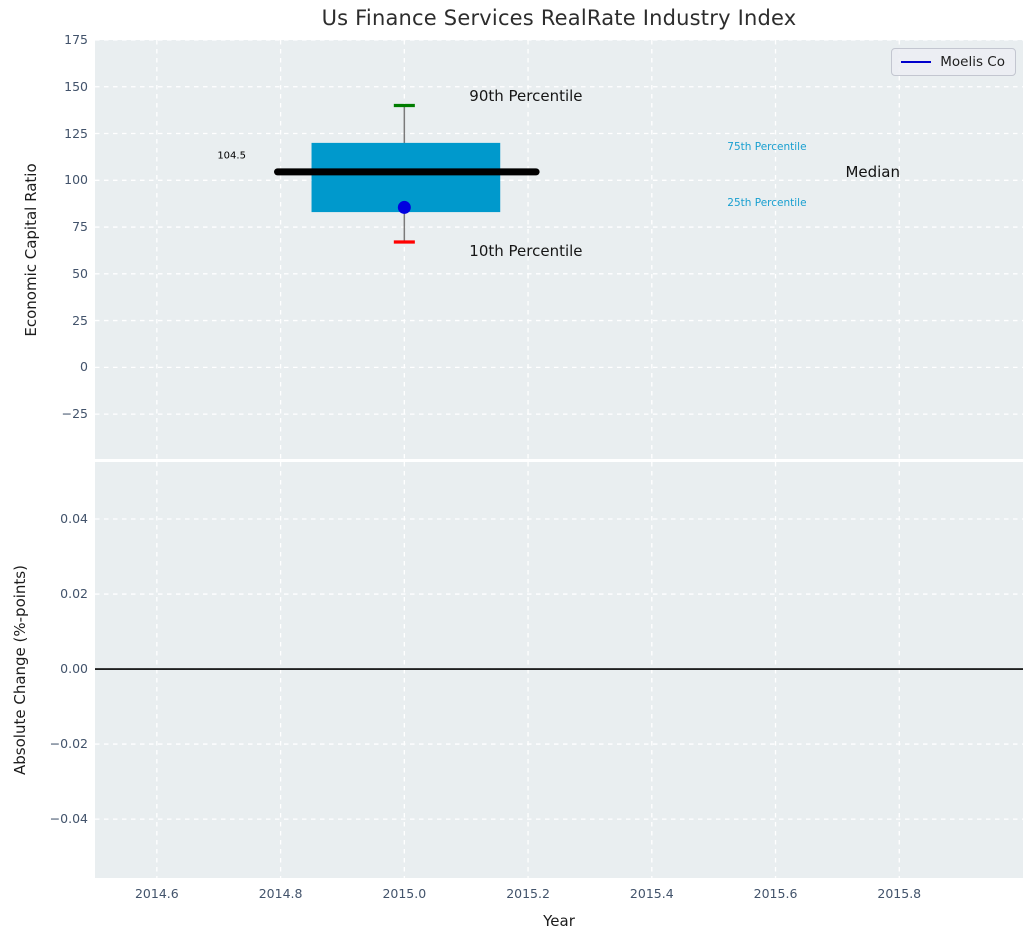 Image resolution: width=1034 pixels, height=942 pixels. I want to click on top-y-tick-label: 100, so click(76, 180).